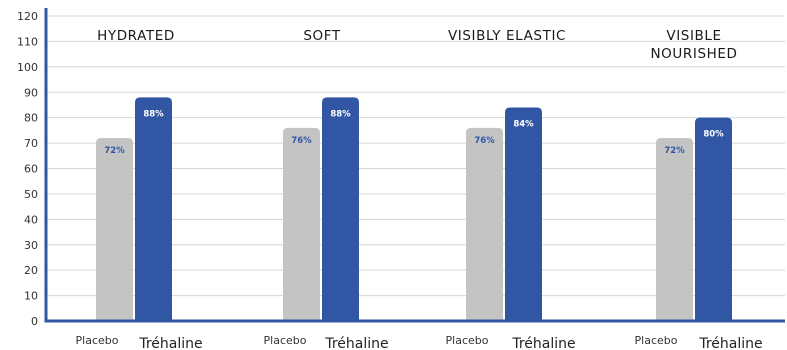 Image resolution: width=787 pixels, height=350 pixels. What do you see at coordinates (27, 41) in the screenshot?
I see `y-tick-label: 110` at bounding box center [27, 41].